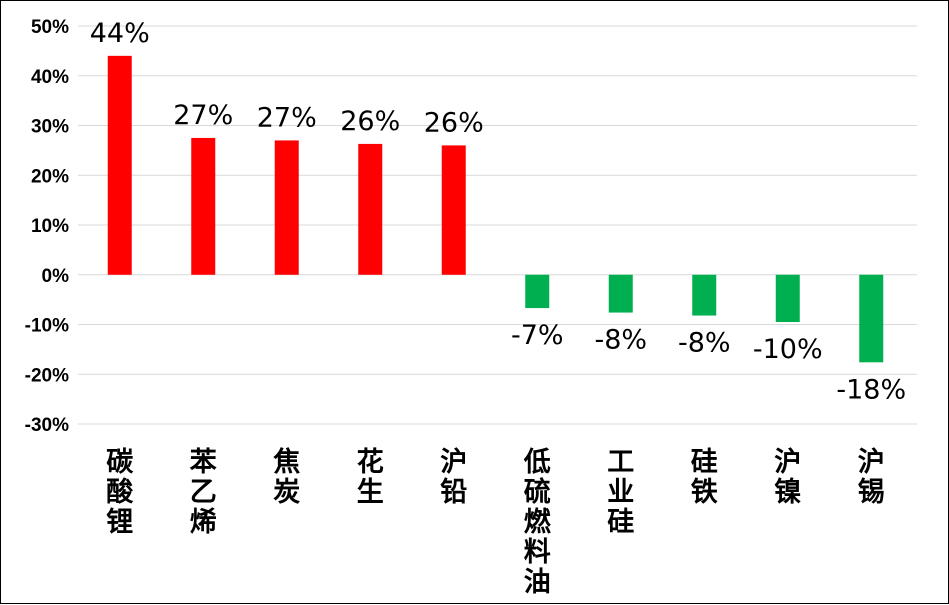  What do you see at coordinates (50, 176) in the screenshot?
I see `y-tick-label: 20%` at bounding box center [50, 176].